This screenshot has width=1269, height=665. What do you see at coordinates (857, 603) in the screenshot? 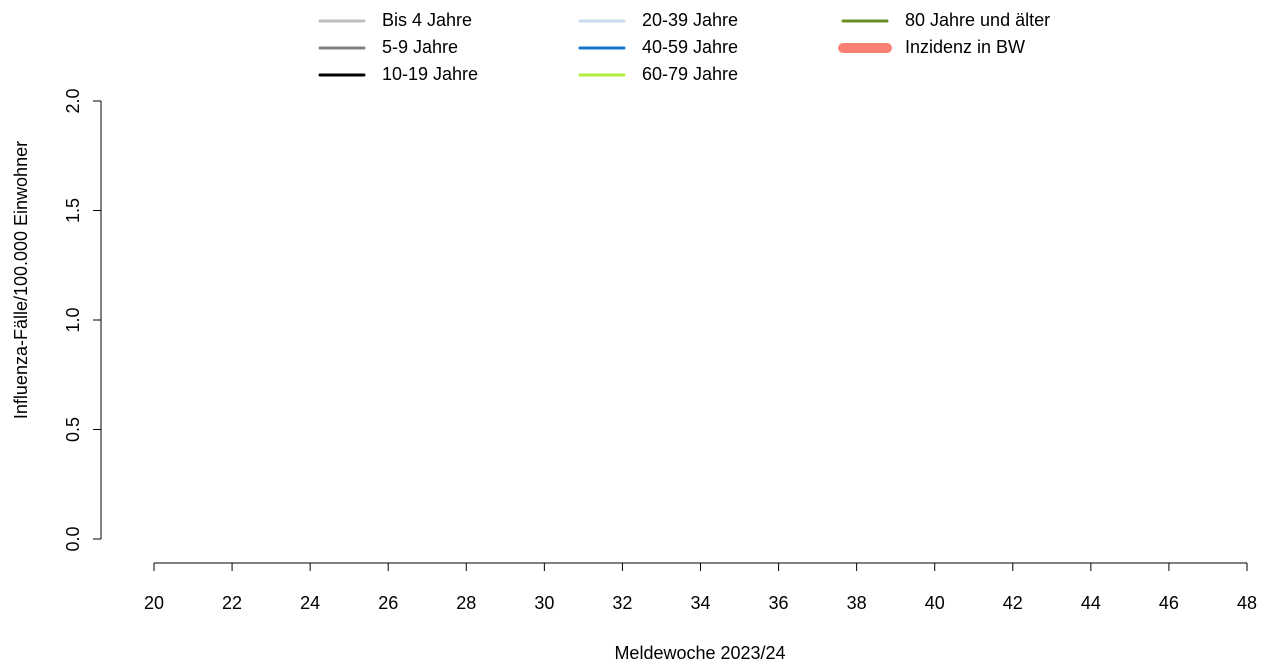
I see `x-tick-label: 38` at bounding box center [857, 603].